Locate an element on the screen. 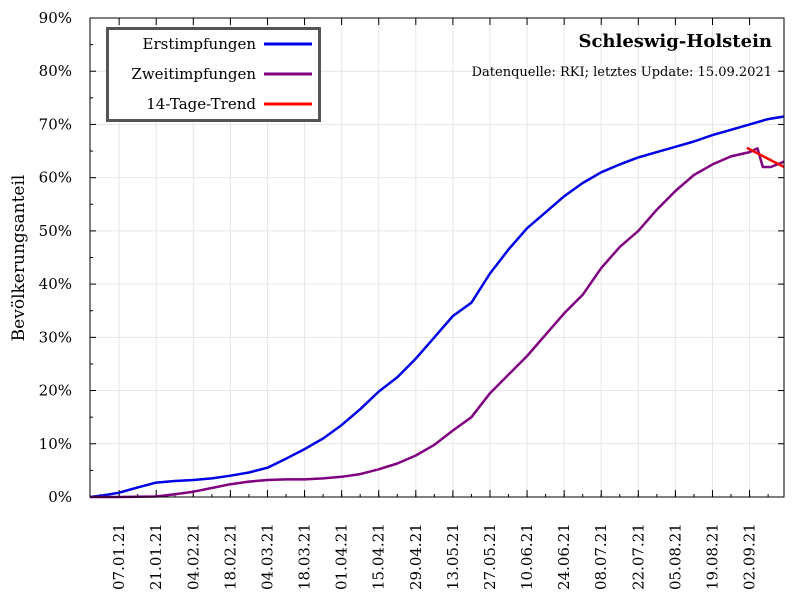  y-tick-label: 0% is located at coordinates (60, 497).